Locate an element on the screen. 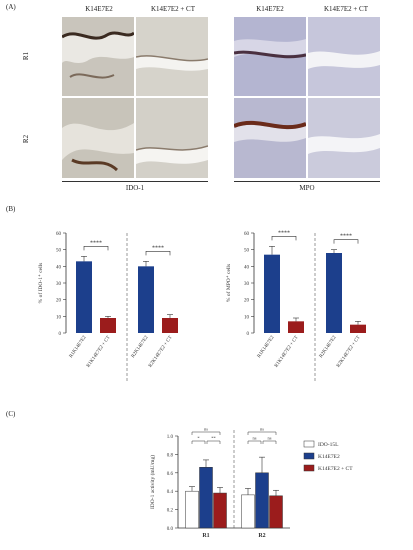  micrograph-ido1-k14e7e2-r2 is located at coordinates (98, 138).